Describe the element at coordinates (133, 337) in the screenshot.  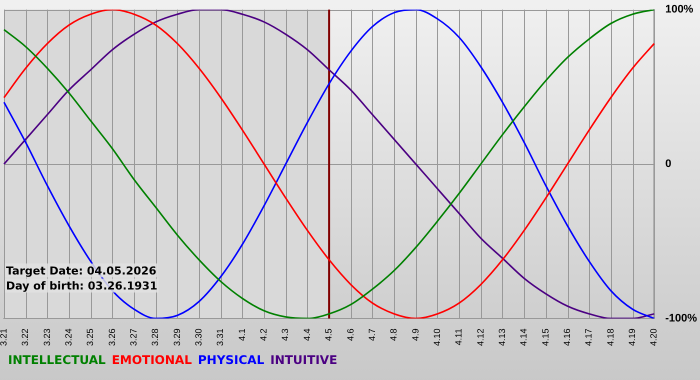
I see `x-tick-label: 3.27` at that location.